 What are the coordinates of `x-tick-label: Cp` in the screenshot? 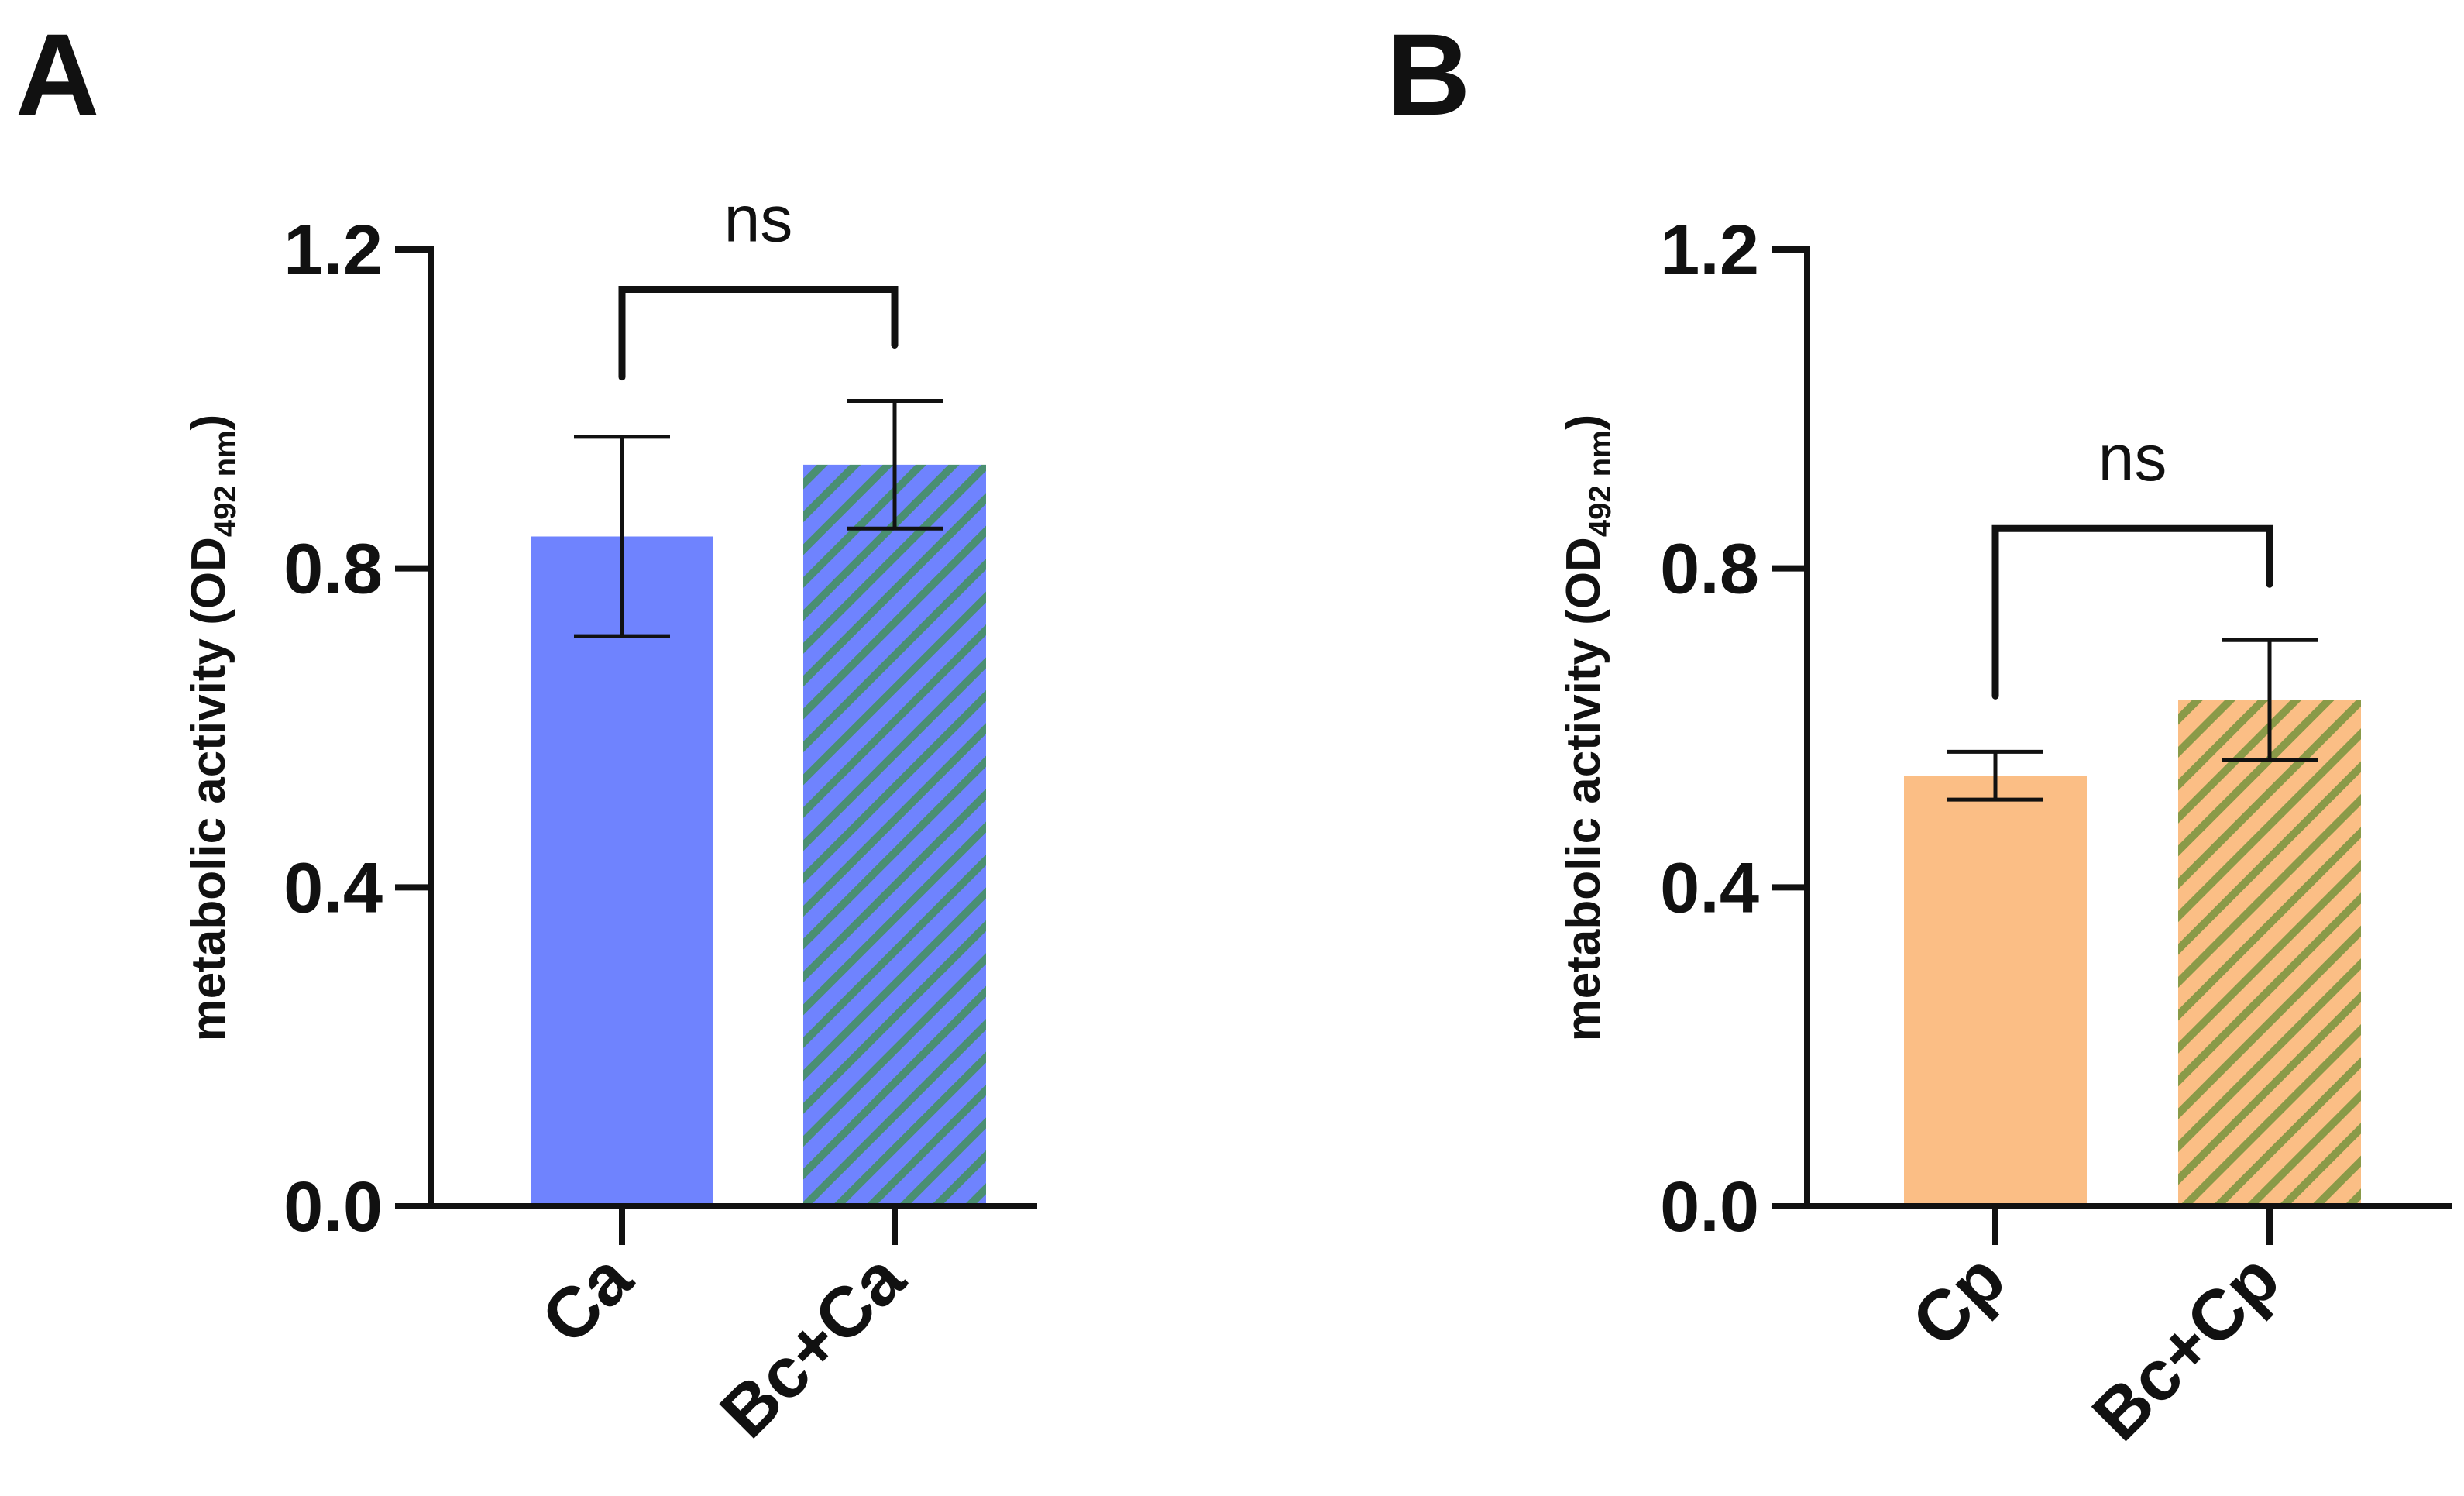 It's located at (1959, 1300).